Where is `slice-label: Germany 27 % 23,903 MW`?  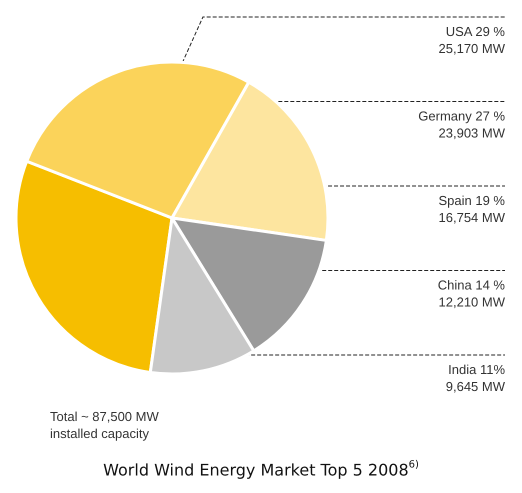
slice-label: Germany 27 % 23,903 MW is located at coordinates (462, 124).